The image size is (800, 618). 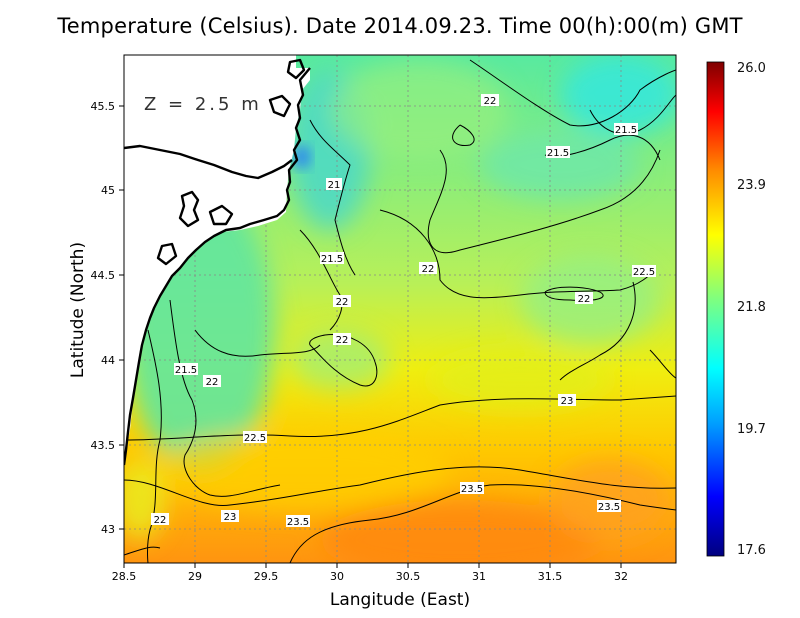 I want to click on cold-core, so click(x=302, y=157).